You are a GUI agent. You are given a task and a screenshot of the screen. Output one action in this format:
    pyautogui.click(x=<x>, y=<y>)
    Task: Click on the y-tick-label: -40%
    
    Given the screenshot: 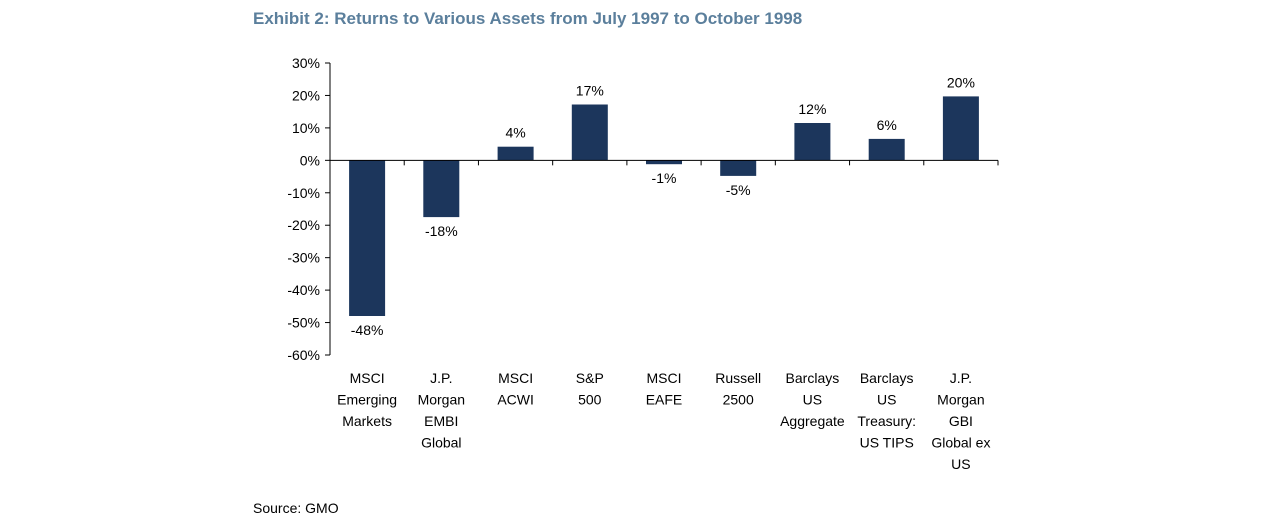 What is the action you would take?
    pyautogui.click(x=303, y=290)
    